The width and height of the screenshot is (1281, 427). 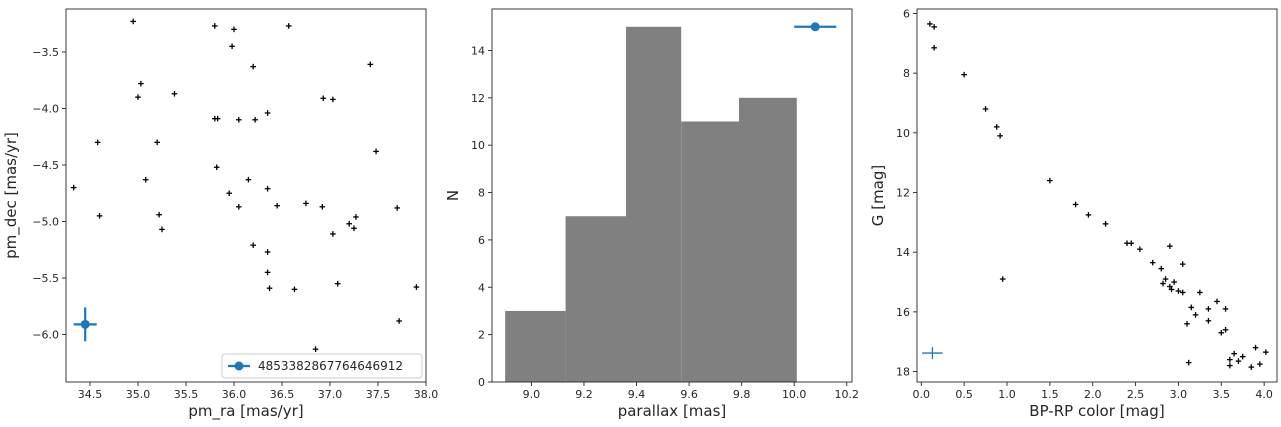 What do you see at coordinates (846, 394) in the screenshot?
I see `x-tick-label: 10.2` at bounding box center [846, 394].